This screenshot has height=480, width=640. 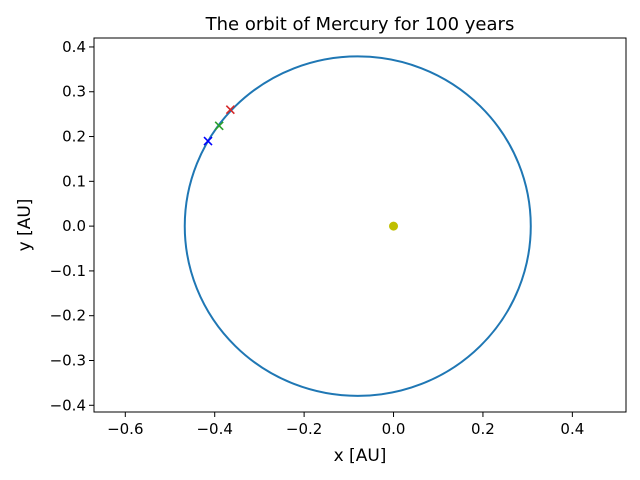 What do you see at coordinates (74, 47) in the screenshot?
I see `y-tick-label: 0.4` at bounding box center [74, 47].